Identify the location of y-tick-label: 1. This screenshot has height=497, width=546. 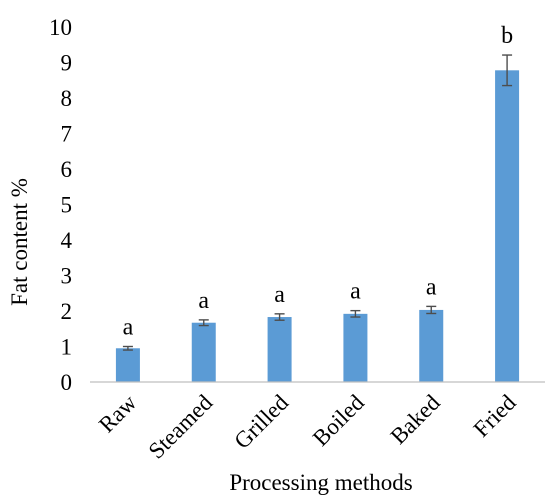
(67, 347).